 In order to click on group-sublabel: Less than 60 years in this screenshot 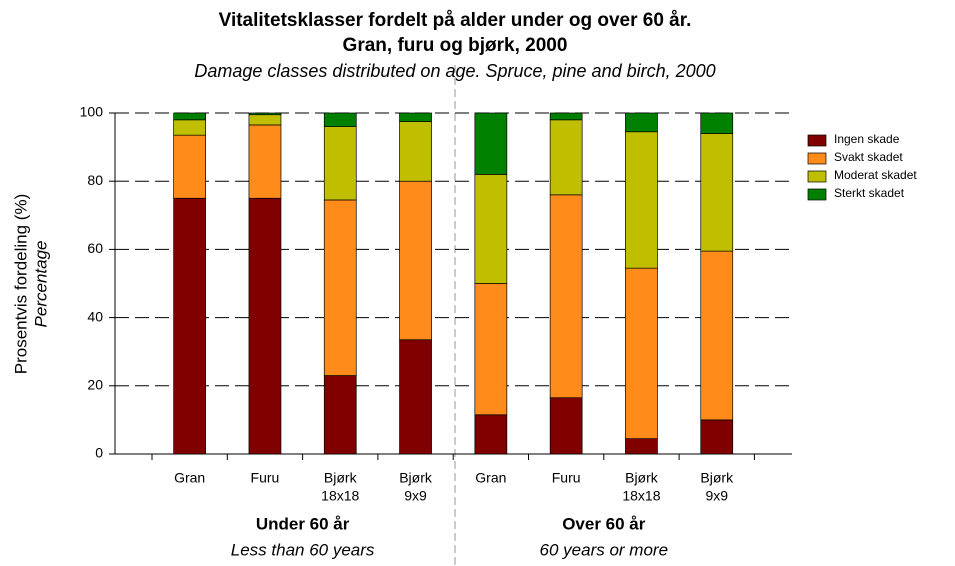, I will do `click(303, 549)`.